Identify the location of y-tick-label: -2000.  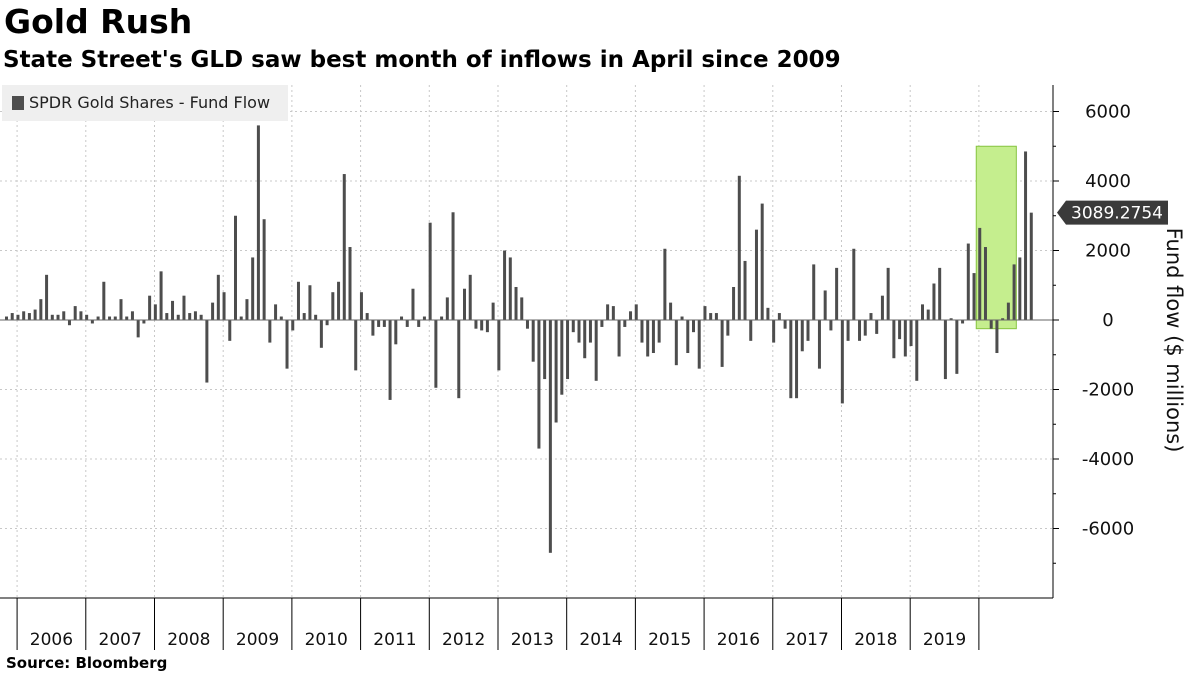
(1108, 390).